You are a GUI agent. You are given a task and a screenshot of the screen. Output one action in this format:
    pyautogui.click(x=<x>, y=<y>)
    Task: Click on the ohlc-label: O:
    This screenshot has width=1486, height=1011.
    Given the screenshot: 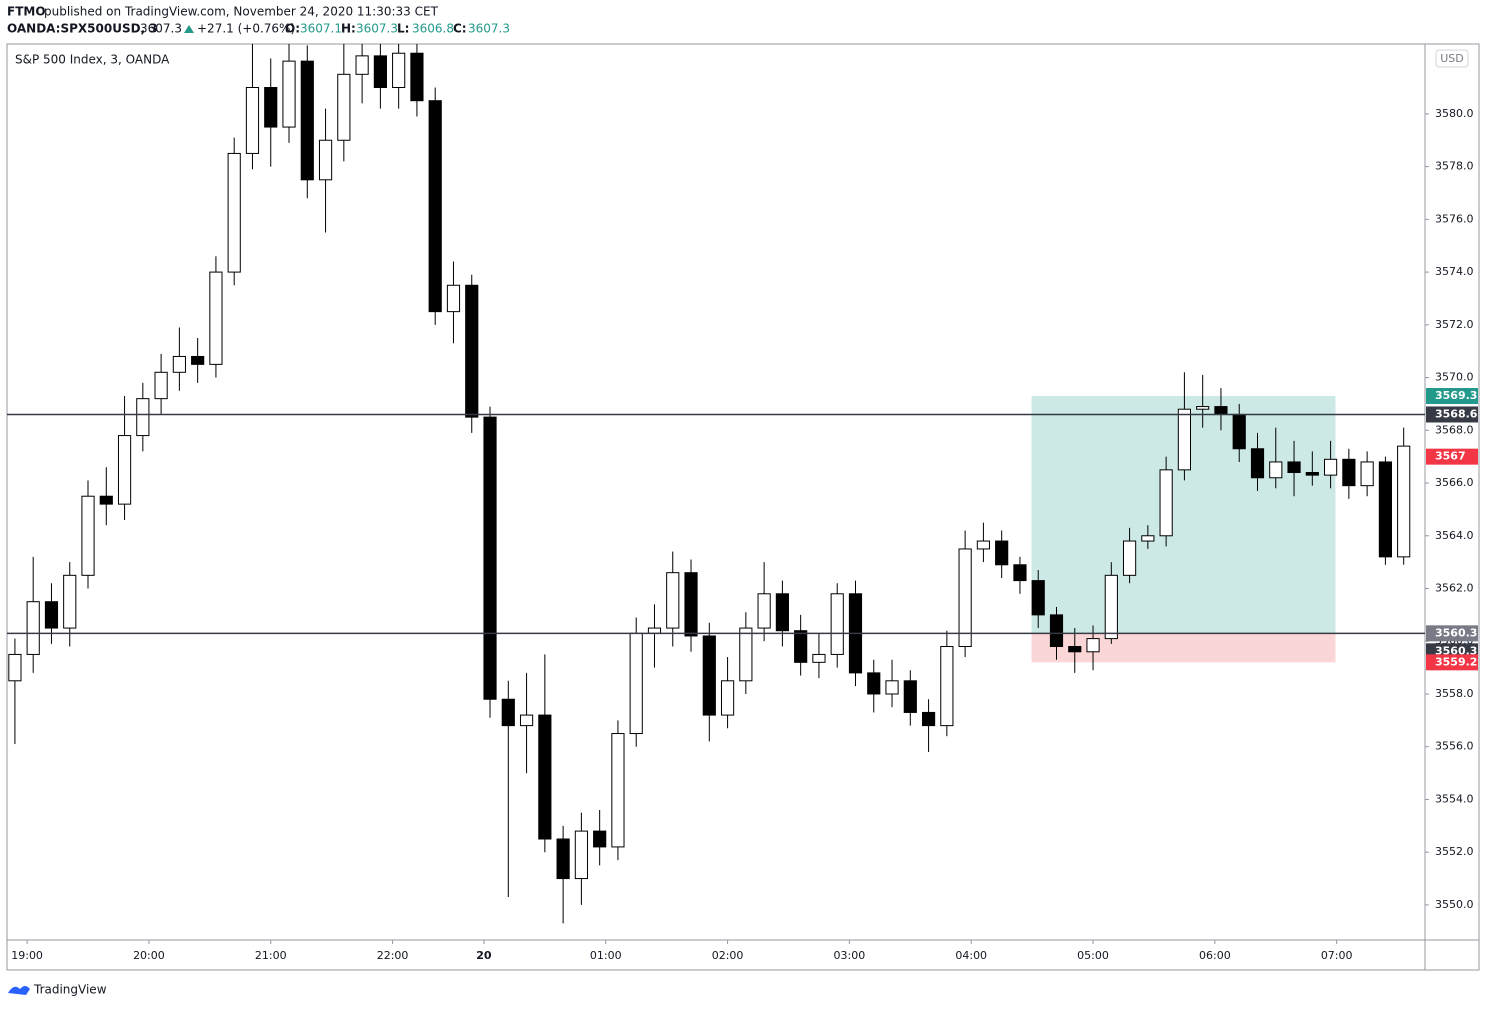 What is the action you would take?
    pyautogui.click(x=292, y=29)
    